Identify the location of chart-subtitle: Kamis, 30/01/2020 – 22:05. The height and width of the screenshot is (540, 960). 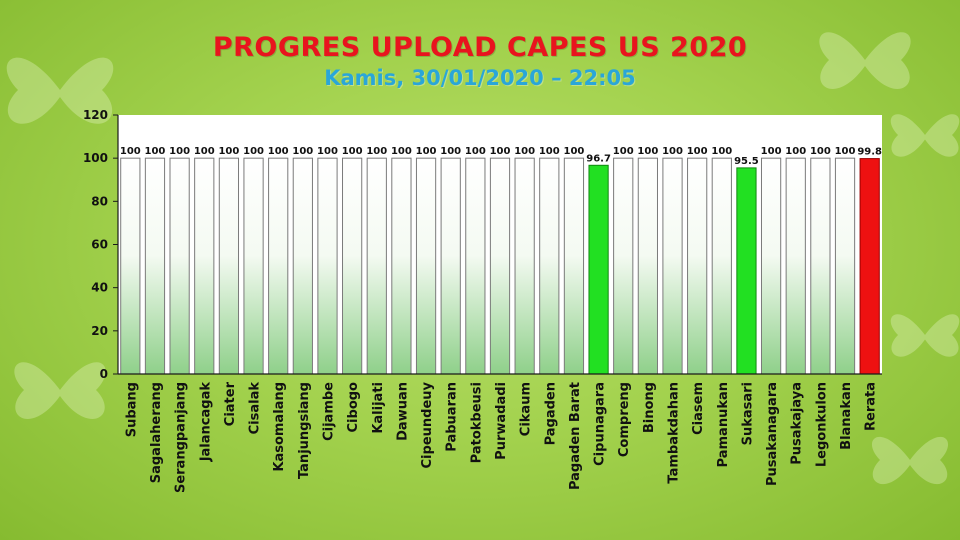
(480, 78).